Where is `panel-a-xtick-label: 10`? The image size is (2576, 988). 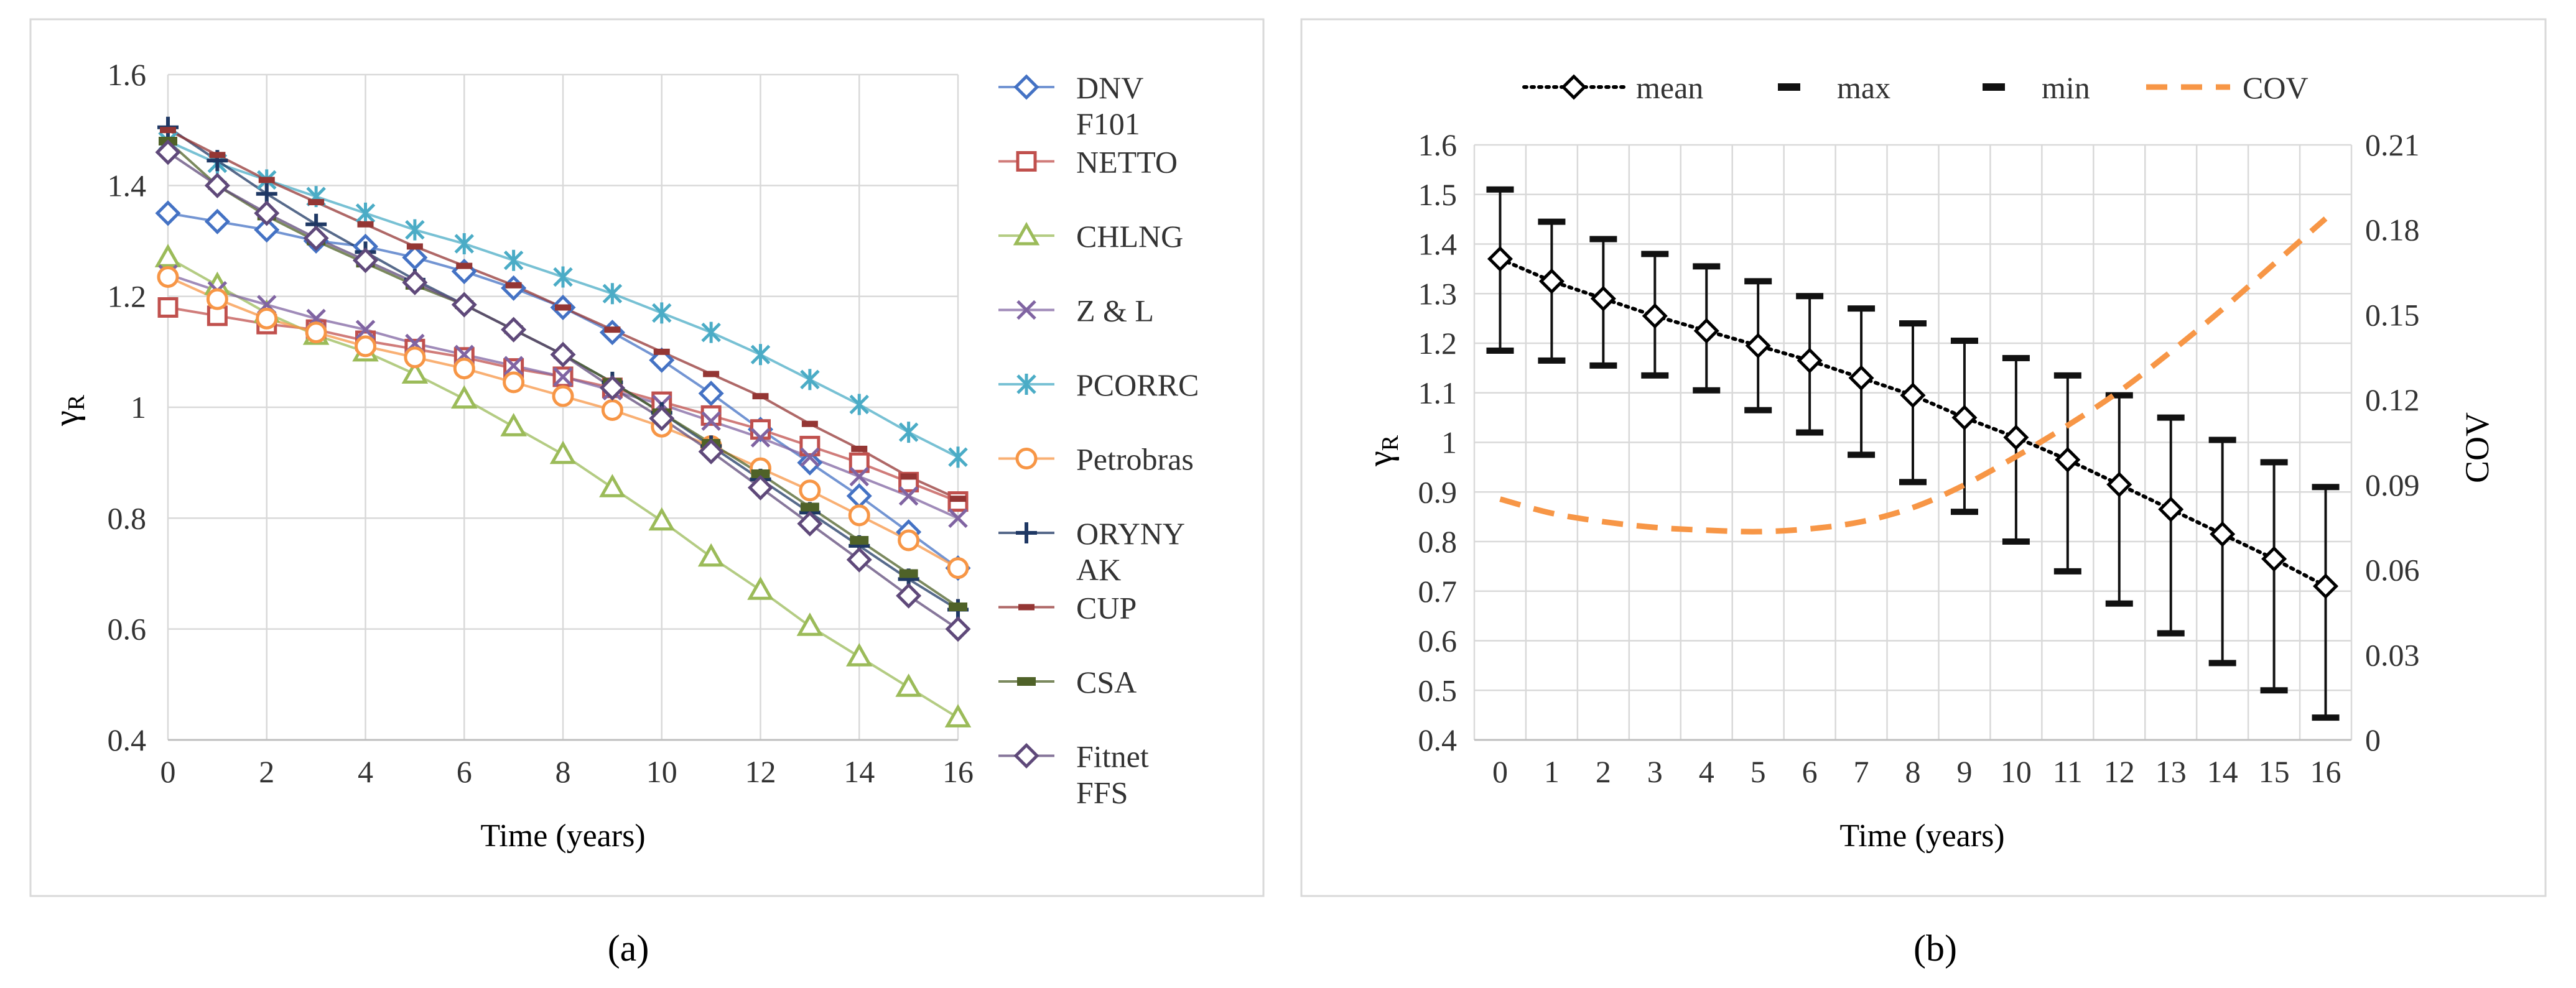
panel-a-xtick-label: 10 is located at coordinates (661, 771).